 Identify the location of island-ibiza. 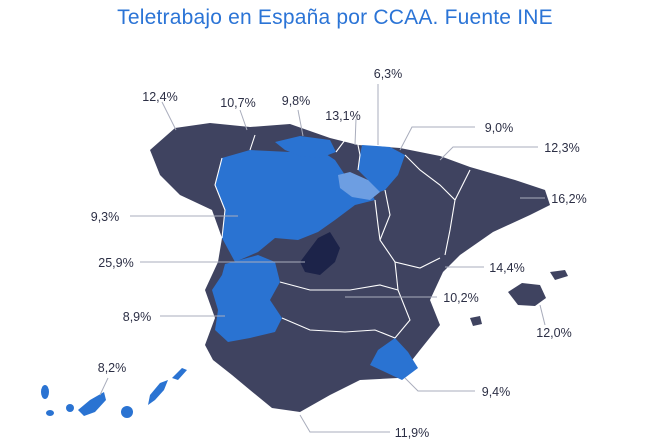
(476, 321).